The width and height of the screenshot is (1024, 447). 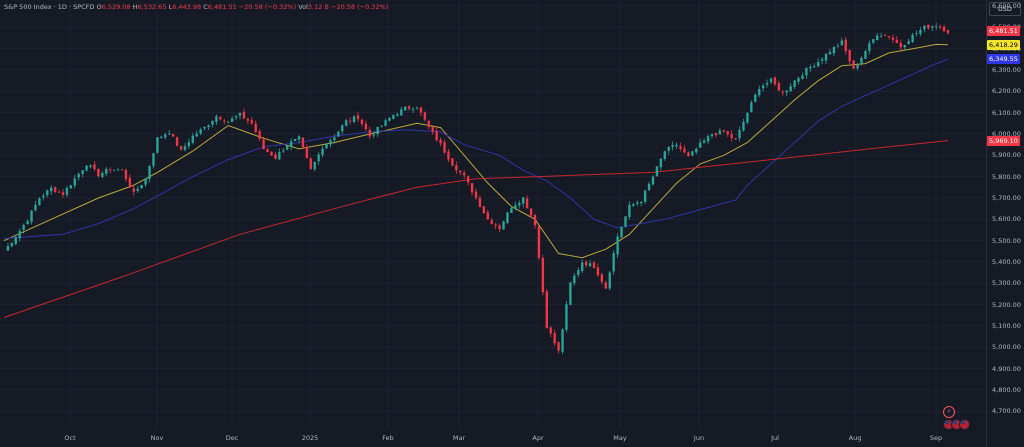 I want to click on y-tick-label: 5,900.00, so click(x=1006, y=155).